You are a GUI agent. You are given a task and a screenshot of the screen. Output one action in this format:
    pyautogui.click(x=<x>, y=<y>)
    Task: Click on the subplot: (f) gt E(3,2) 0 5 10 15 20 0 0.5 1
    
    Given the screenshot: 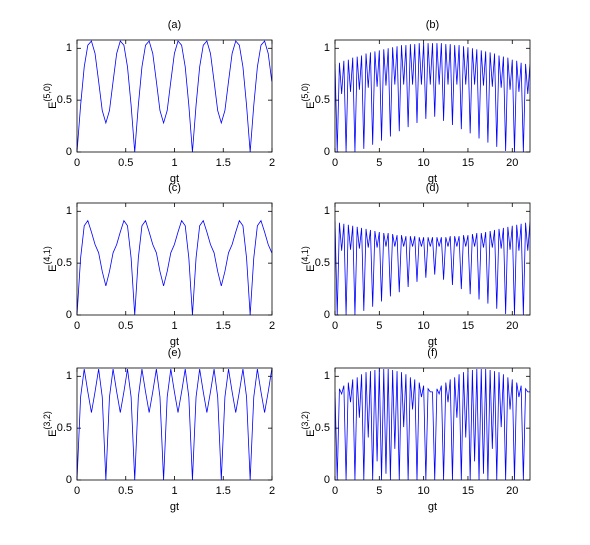 What is the action you would take?
    pyautogui.click(x=415, y=430)
    